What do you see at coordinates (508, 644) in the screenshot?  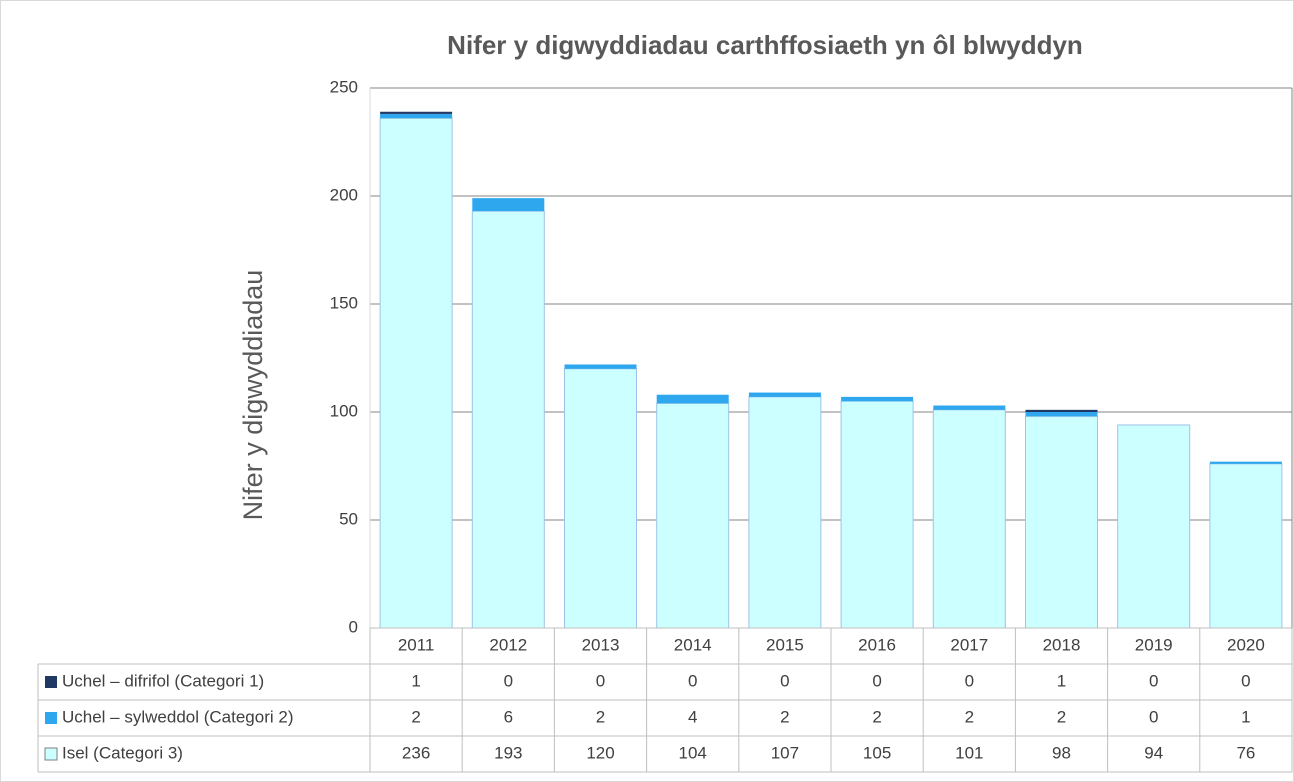 I see `x-tick-label: 2012` at bounding box center [508, 644].